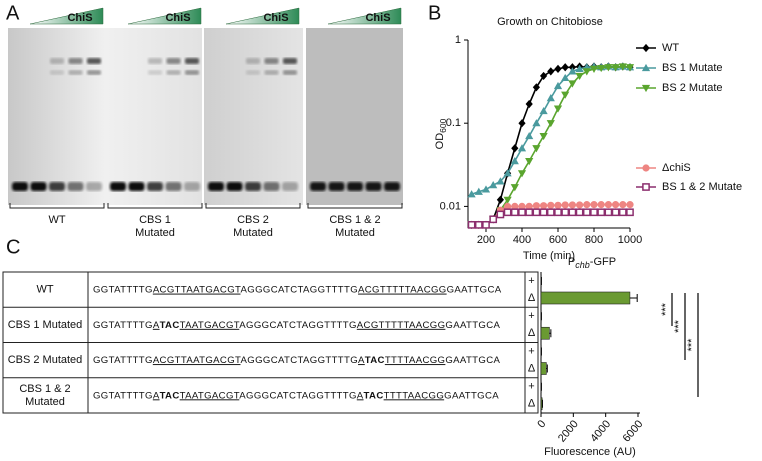  Describe the element at coordinates (603, 262) in the screenshot. I see `chart-title-tail: -GFP` at that location.